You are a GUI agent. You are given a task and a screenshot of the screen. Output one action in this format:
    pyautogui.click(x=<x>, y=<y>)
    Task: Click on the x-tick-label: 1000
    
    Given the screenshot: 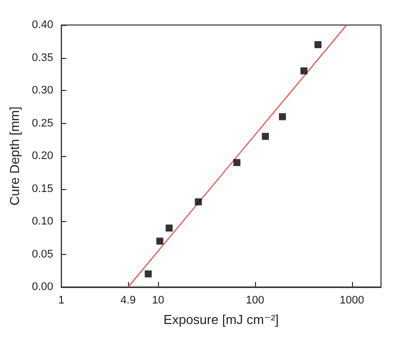 What is the action you would take?
    pyautogui.click(x=352, y=300)
    